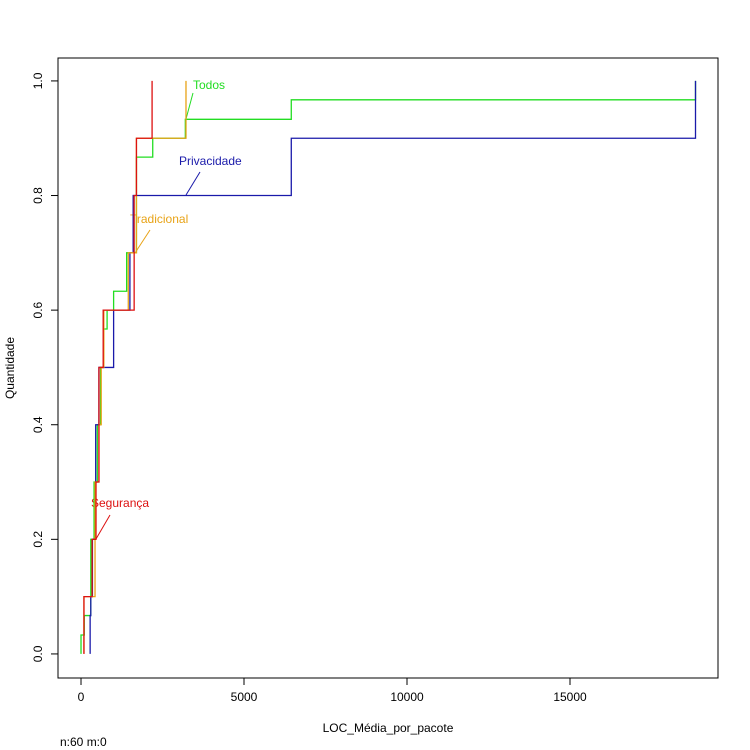 Image resolution: width=750 pixels, height=750 pixels. Describe the element at coordinates (209, 85) in the screenshot. I see `series-annotation: Todos` at that location.